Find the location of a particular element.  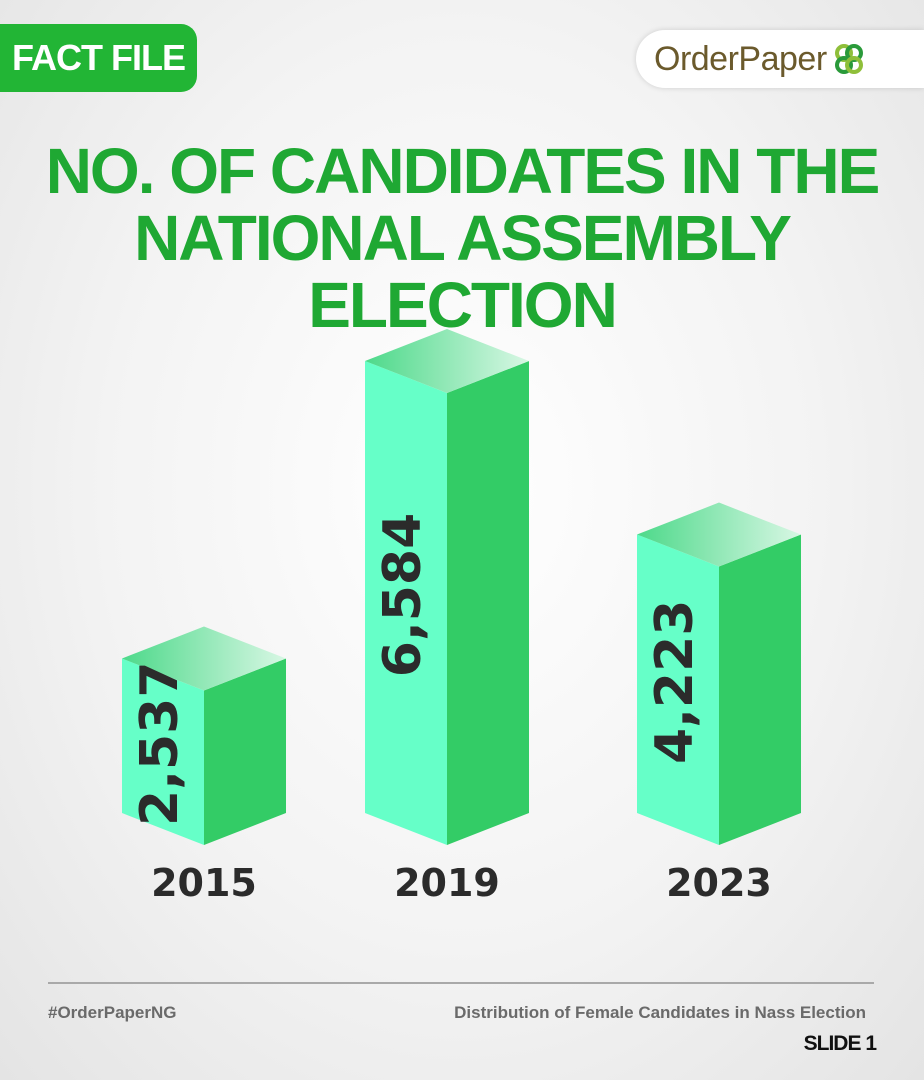

slide-number: SLIDE 1 is located at coordinates (840, 1043).